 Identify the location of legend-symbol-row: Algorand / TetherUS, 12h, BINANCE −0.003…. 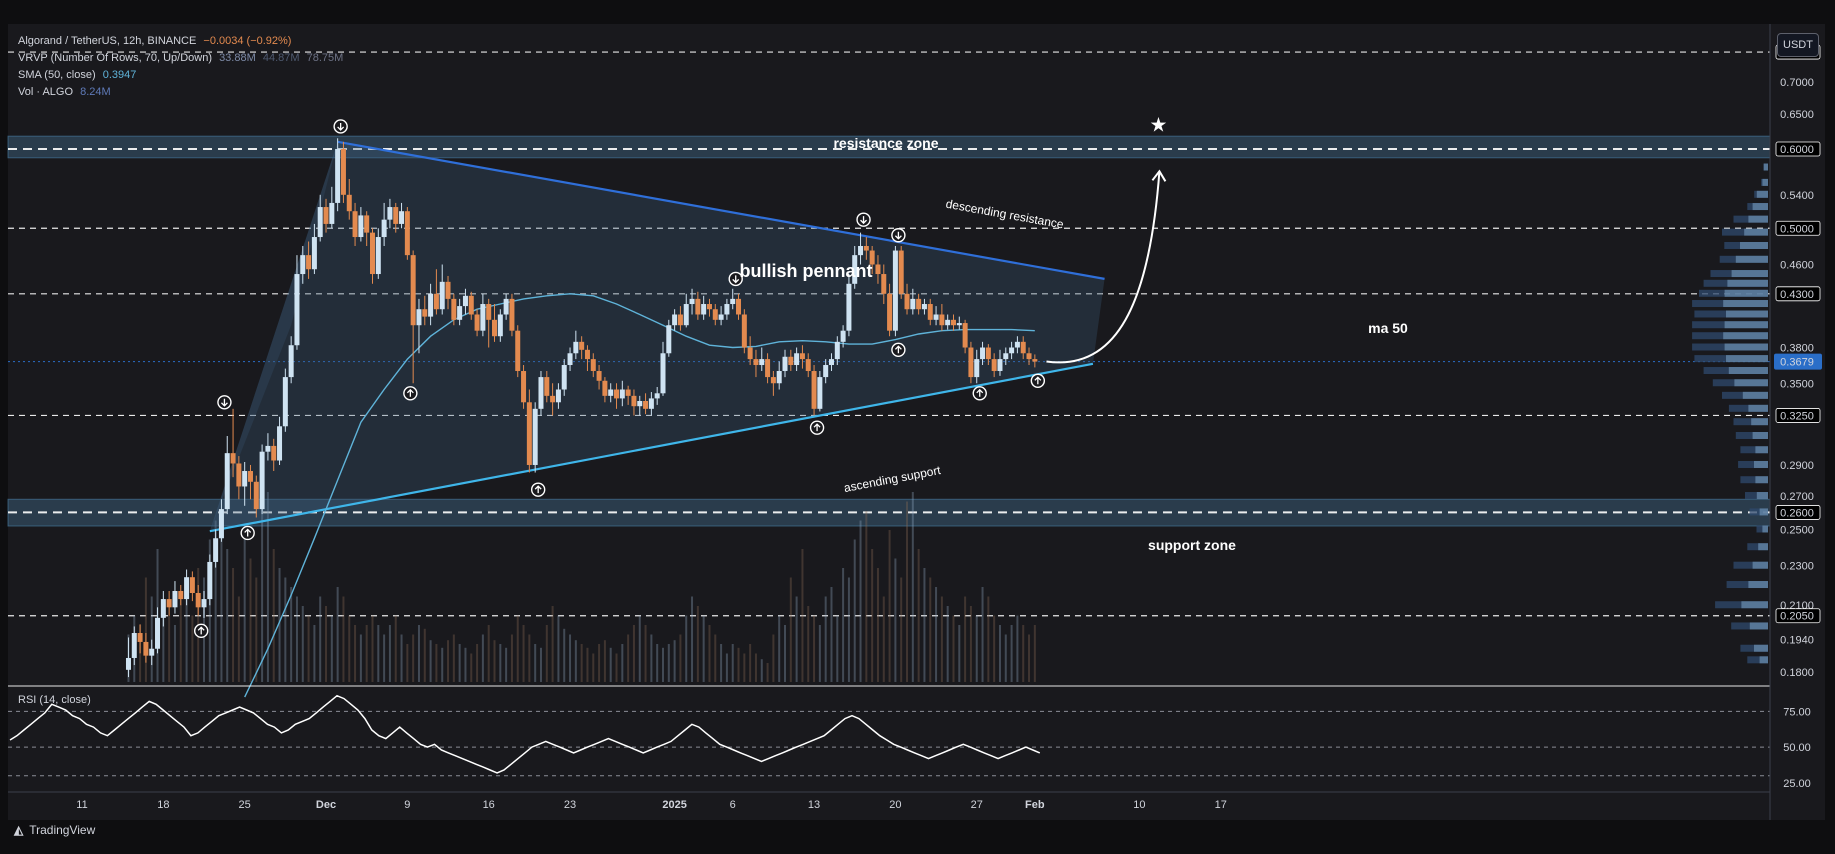
(154, 41).